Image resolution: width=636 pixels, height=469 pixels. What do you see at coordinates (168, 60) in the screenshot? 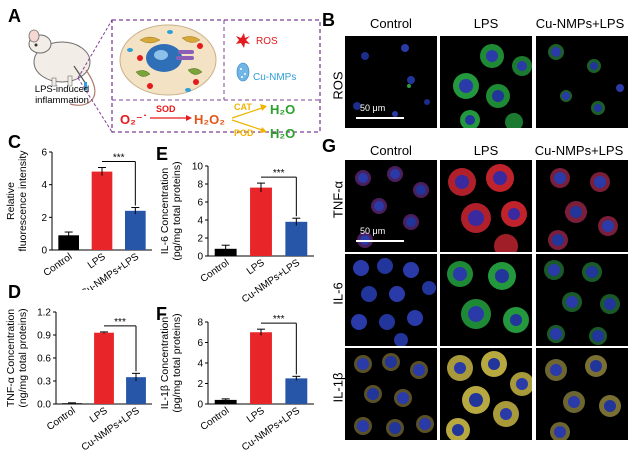
I see `cell-illustration` at bounding box center [168, 60].